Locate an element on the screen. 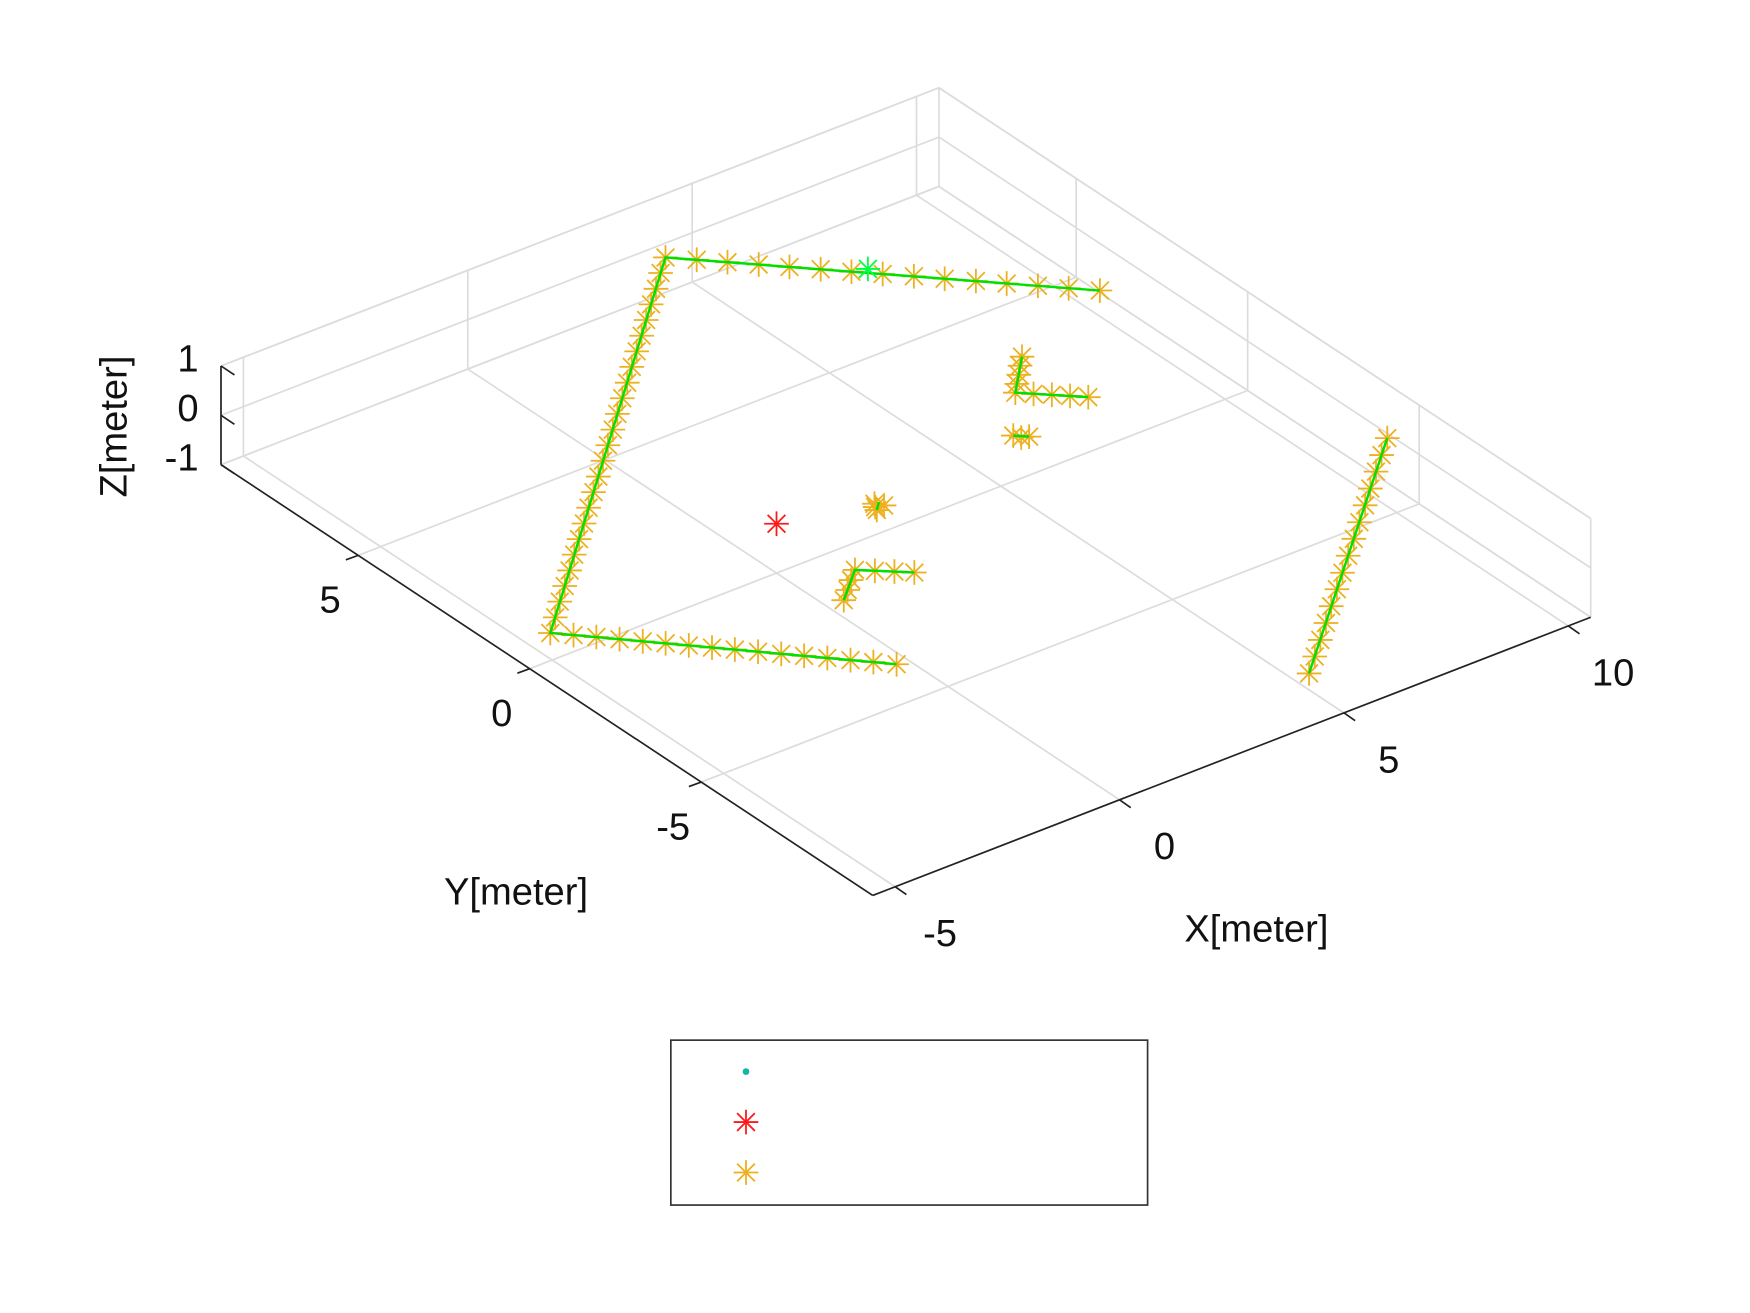 Image resolution: width=1750 pixels, height=1313 pixels. z-tick-label: -1 is located at coordinates (182, 457).